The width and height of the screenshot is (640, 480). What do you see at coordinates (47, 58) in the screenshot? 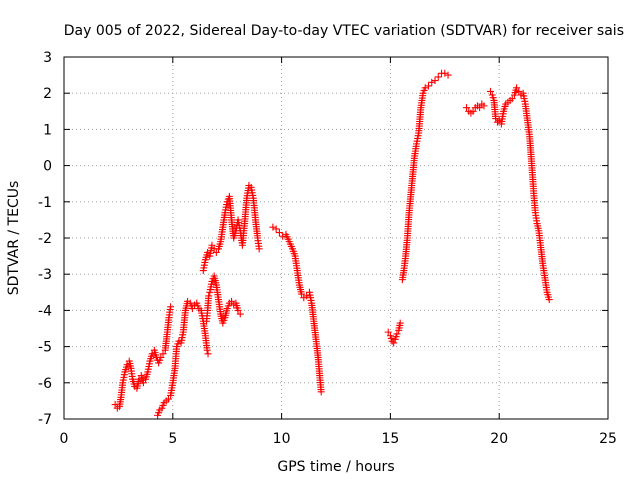
I see `y-tick-label: 3` at bounding box center [47, 58].